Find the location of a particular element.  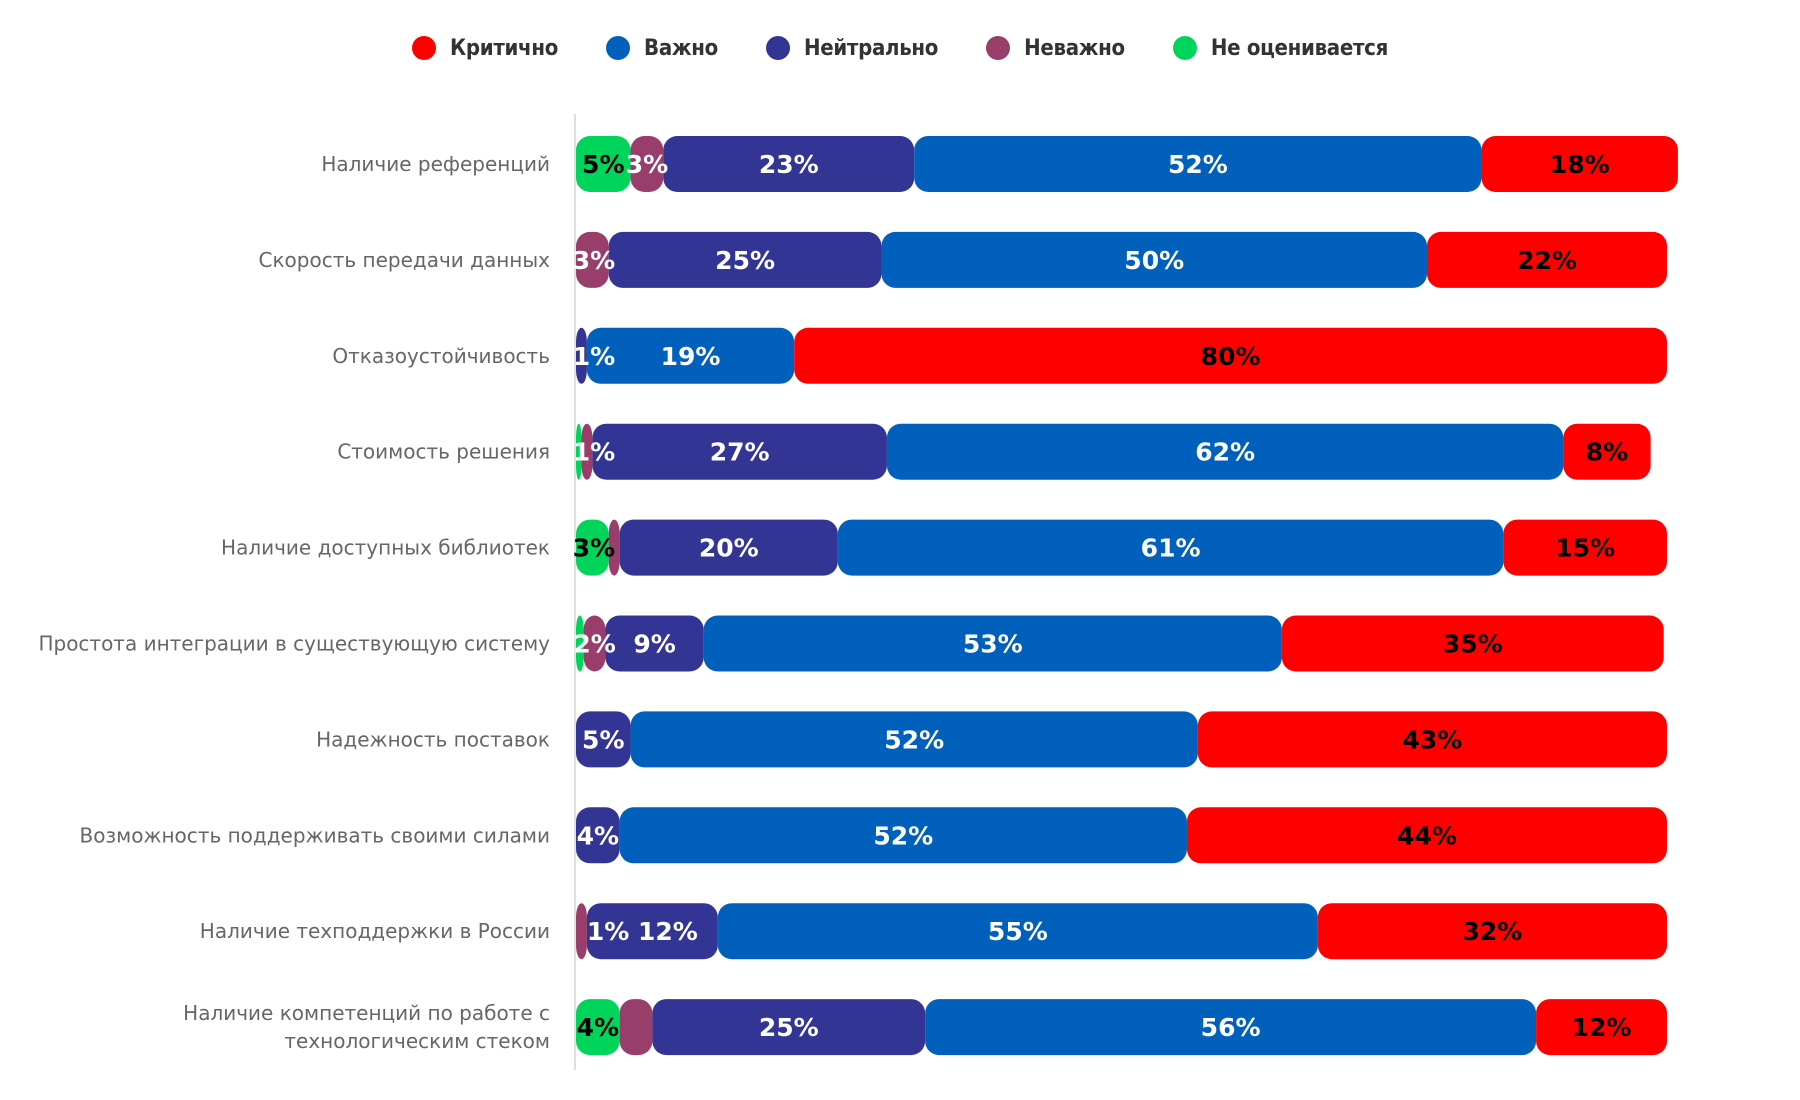

data-label: 1% 12% is located at coordinates (642, 931).